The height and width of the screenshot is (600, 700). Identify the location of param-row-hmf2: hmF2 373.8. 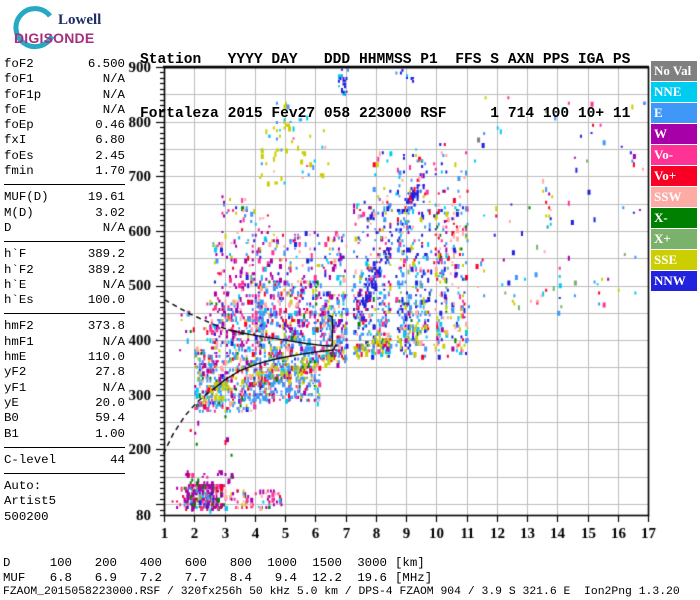
(64, 326).